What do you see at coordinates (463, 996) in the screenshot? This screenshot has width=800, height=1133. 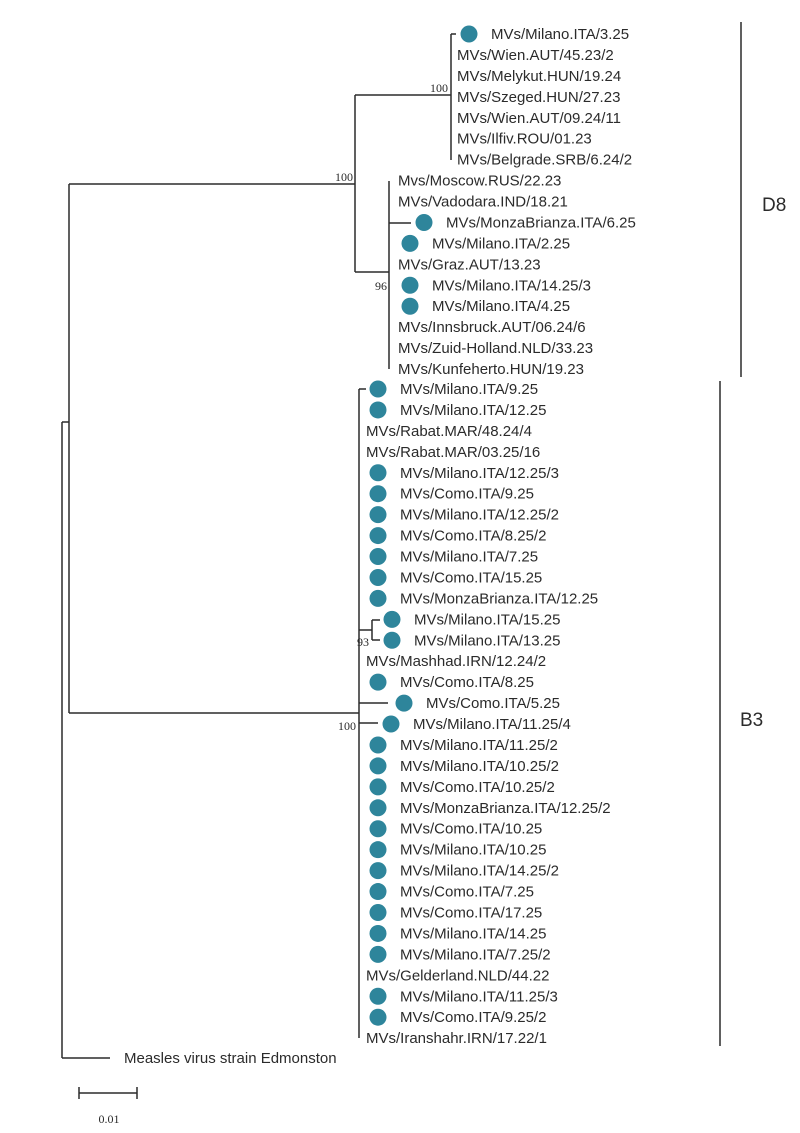 I see `tip: MVs/Milano.ITA/11.25/3` at bounding box center [463, 996].